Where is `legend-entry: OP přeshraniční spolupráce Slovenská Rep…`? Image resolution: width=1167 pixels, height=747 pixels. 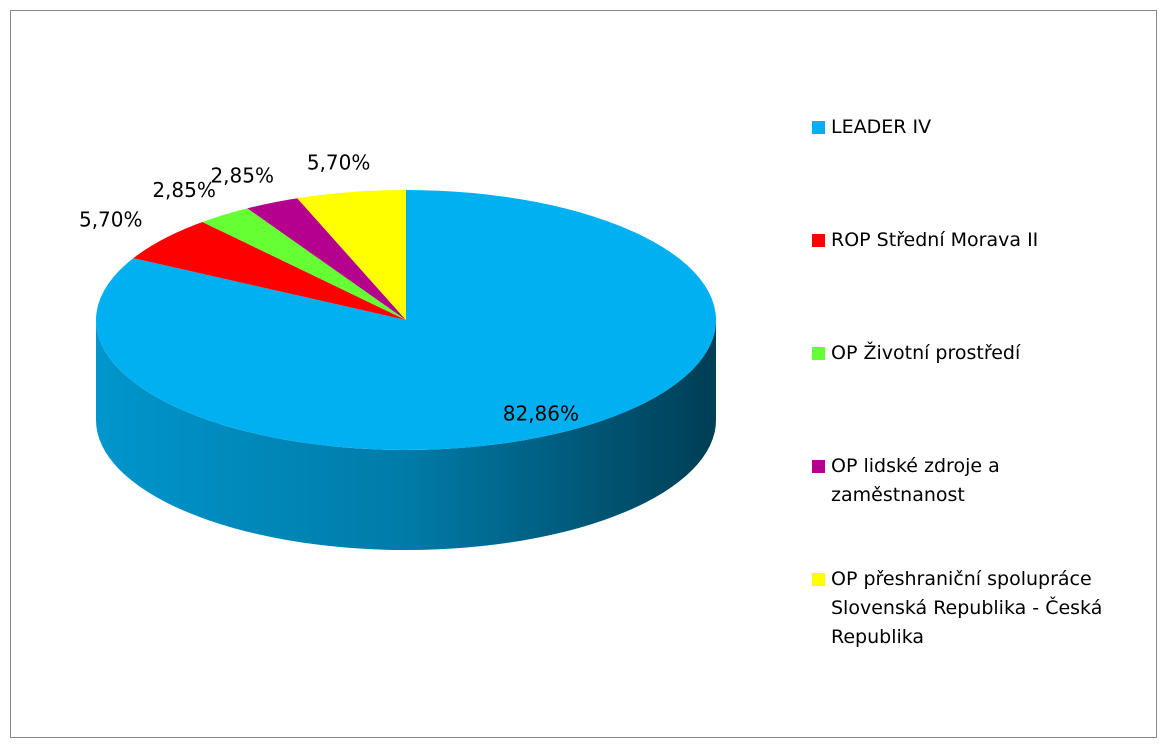
legend-entry: OP přeshraniční spolupráce Slovenská Rep… is located at coordinates (982, 608).